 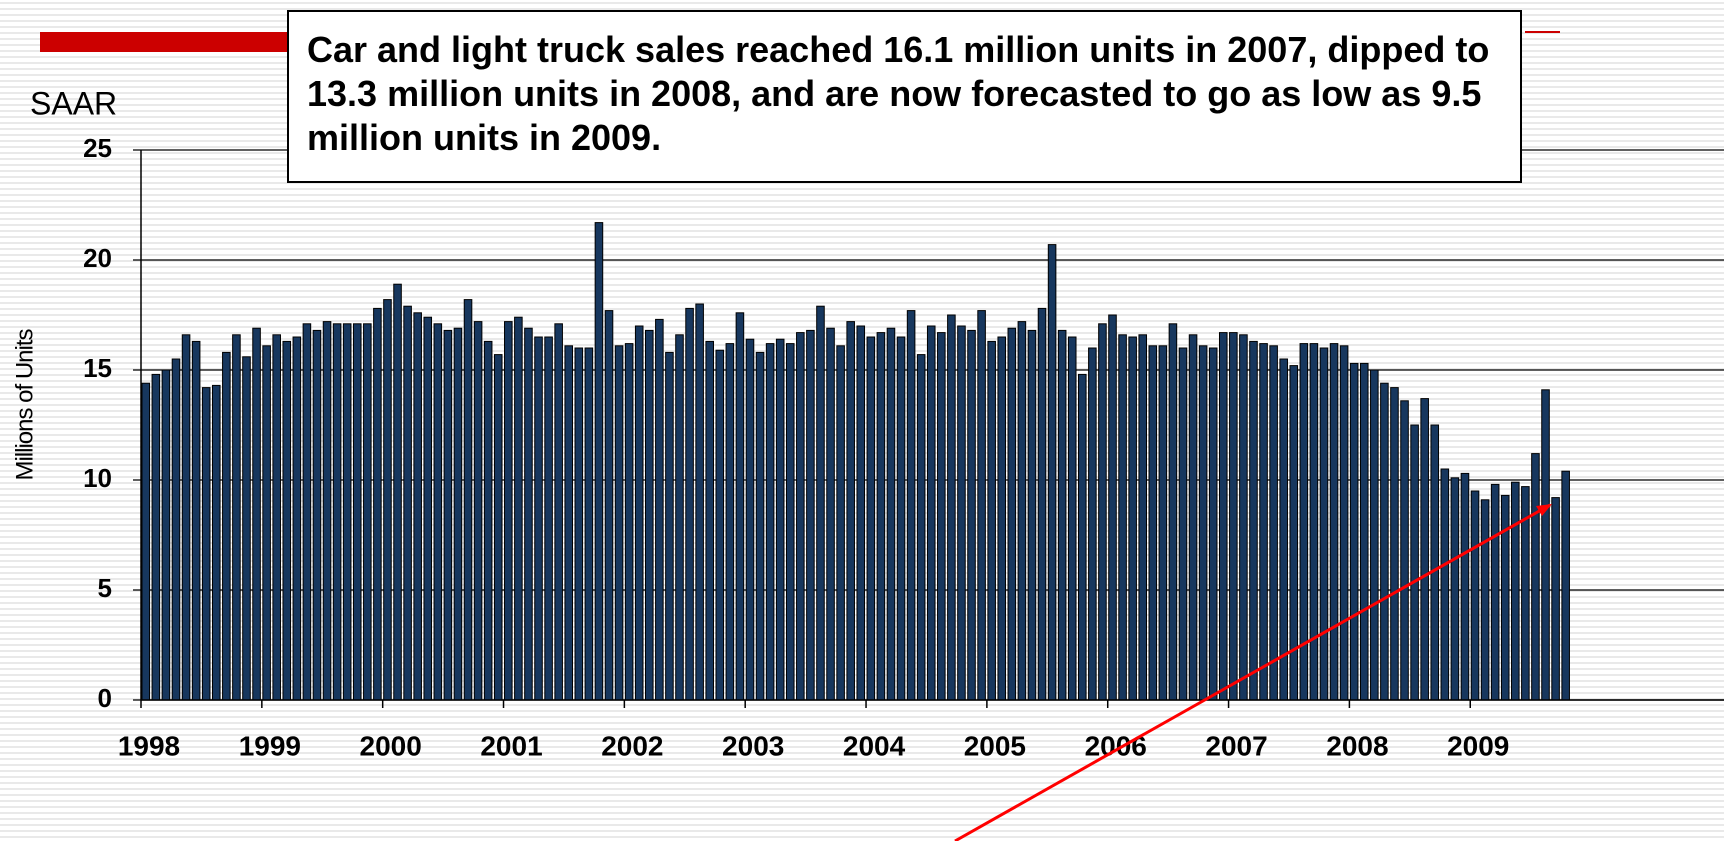 I want to click on y-tick-label: 10, so click(x=97, y=478).